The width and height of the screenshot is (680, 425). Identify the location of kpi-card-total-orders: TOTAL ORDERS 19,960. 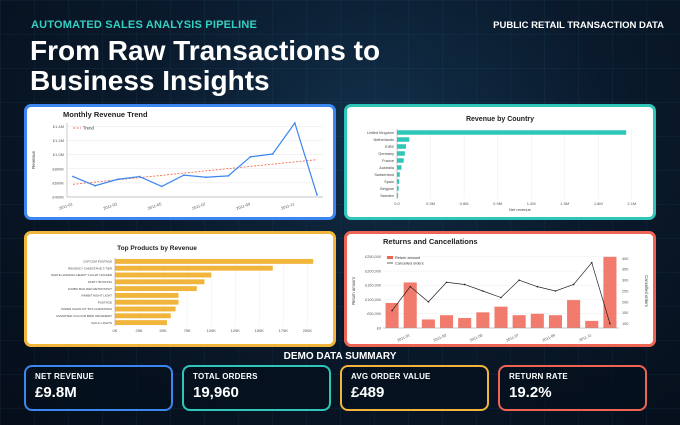
(256, 388).